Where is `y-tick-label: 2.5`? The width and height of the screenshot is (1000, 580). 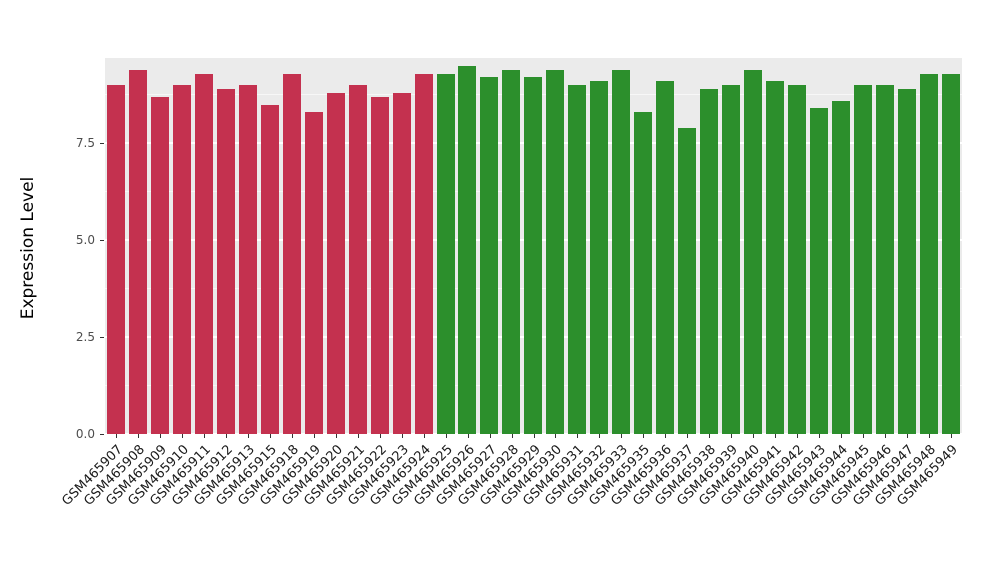
y-tick-label: 2.5 is located at coordinates (85, 337).